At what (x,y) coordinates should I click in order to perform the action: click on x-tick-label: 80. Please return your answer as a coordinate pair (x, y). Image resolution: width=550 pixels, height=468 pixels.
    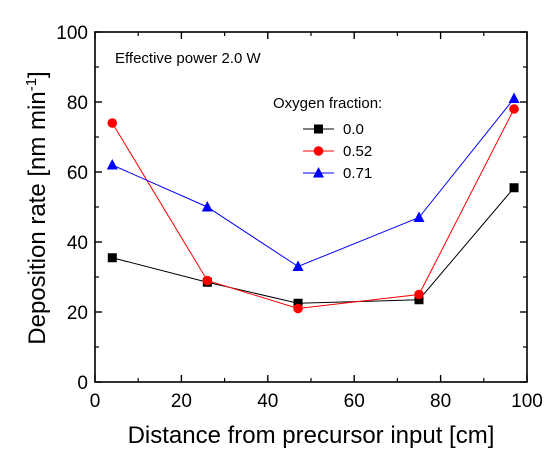
    Looking at the image, I should click on (440, 401).